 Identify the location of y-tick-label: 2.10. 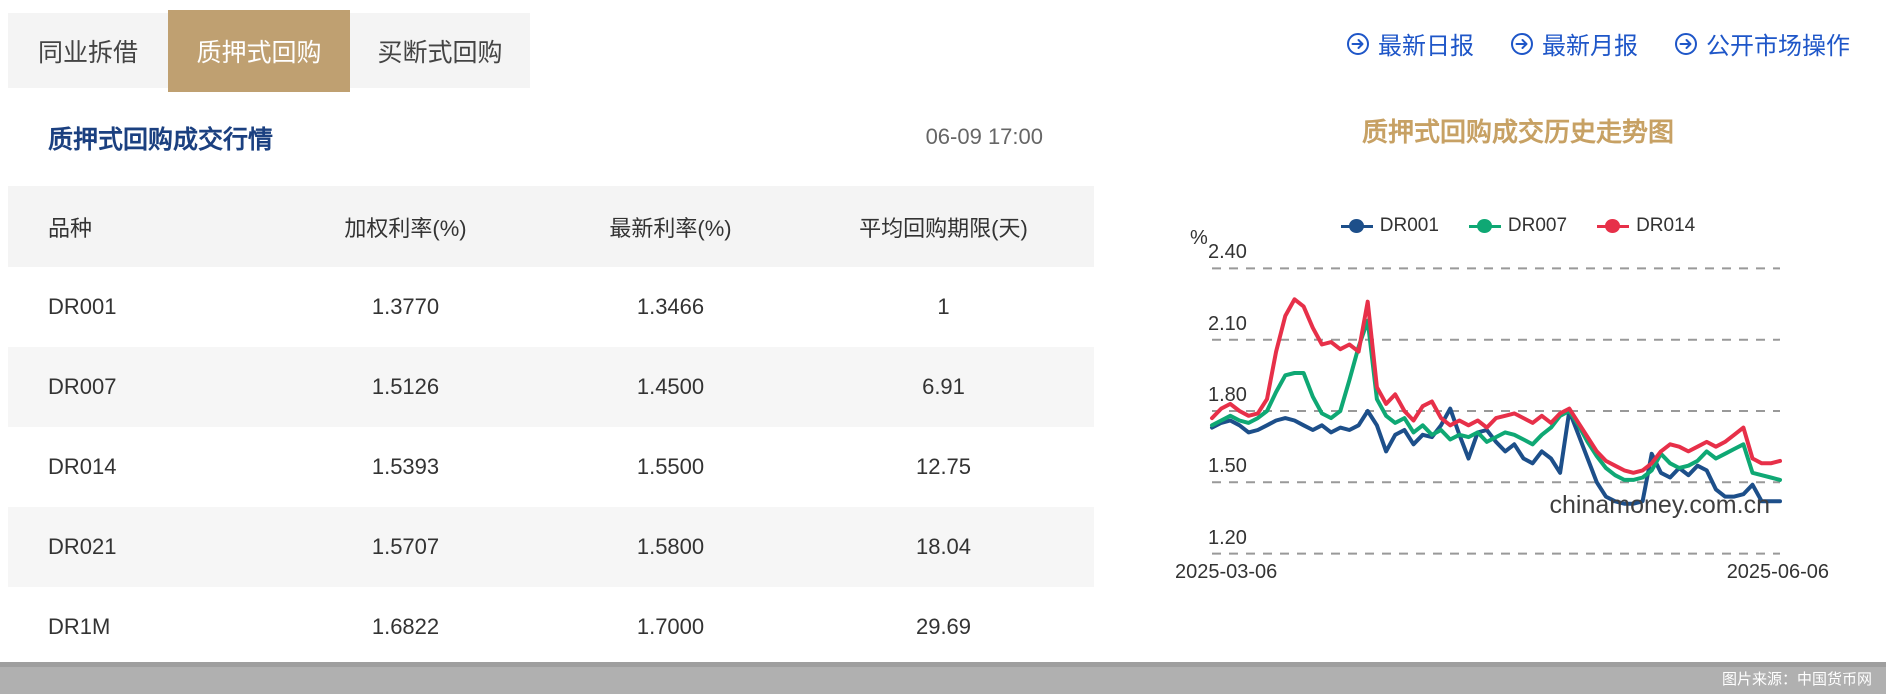
(1227, 323).